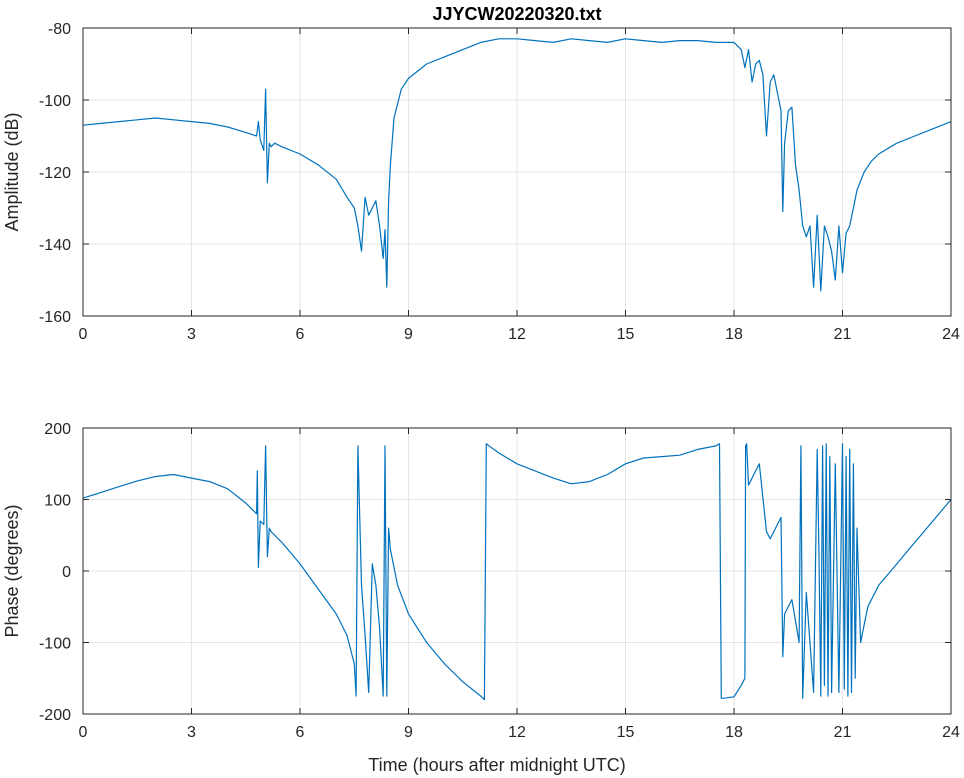 The image size is (964, 778). I want to click on chart-title: JJYCW20220320.txt, so click(516, 14).